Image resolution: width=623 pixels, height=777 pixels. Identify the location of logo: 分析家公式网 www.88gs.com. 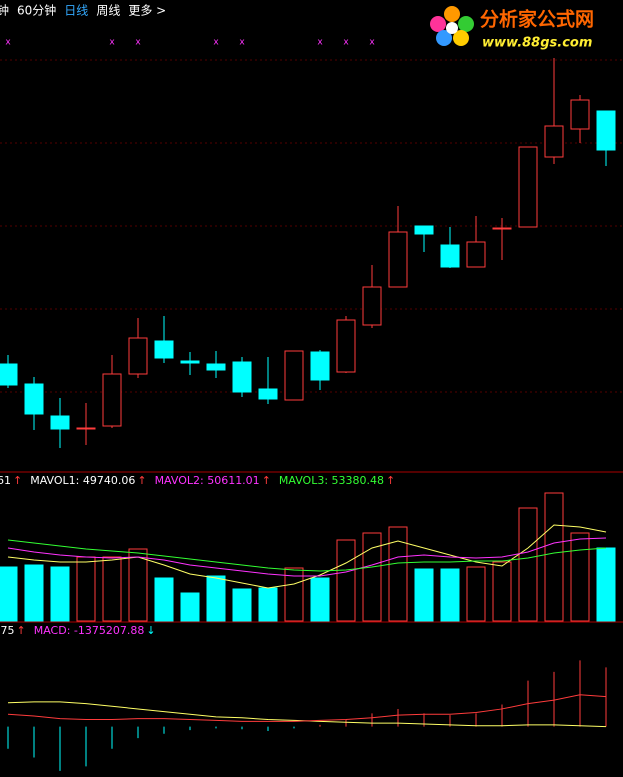
(512, 28).